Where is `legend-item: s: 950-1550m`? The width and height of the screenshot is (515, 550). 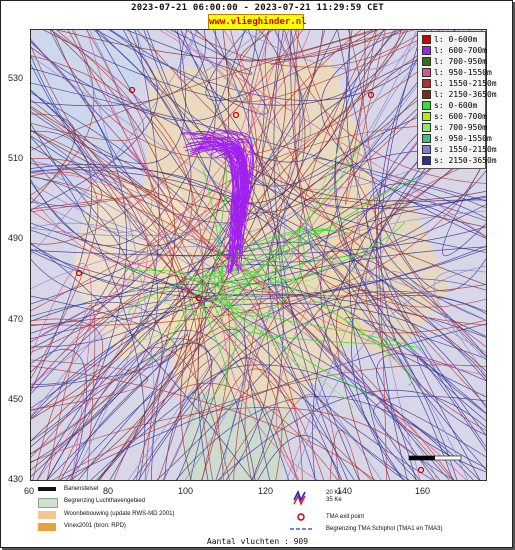 legend-item: s: 950-1550m is located at coordinates (457, 139).